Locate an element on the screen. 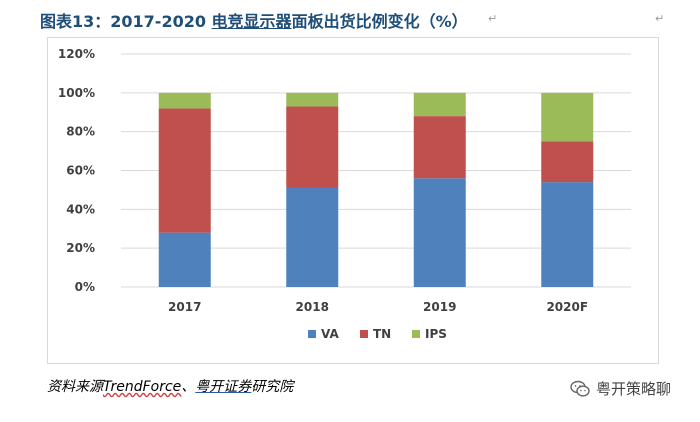 This screenshot has width=700, height=422. y-tick-label: 60% is located at coordinates (80, 171).